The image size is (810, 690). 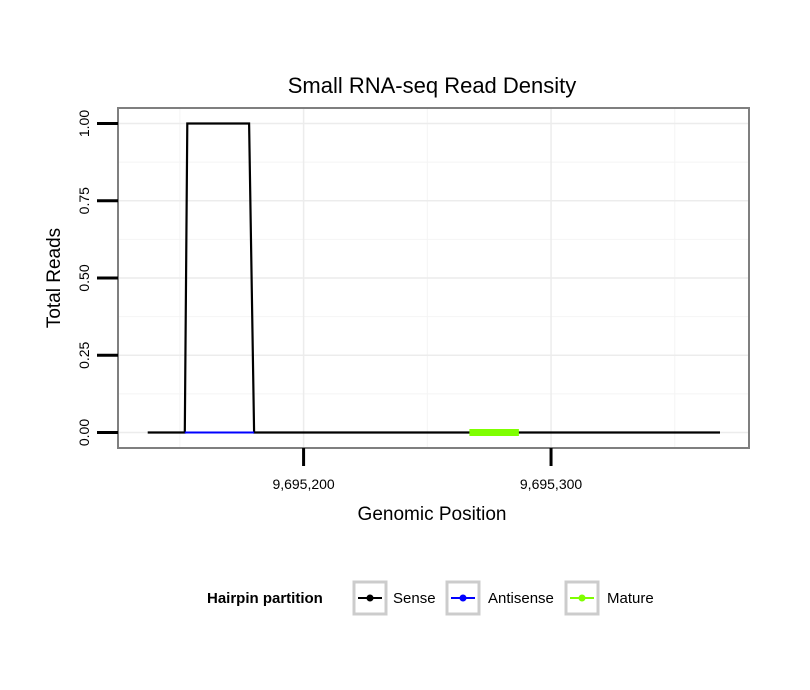 What do you see at coordinates (97, 278) in the screenshot?
I see `y-axis: 0.00 0.25 0.50 0.75 1.00` at bounding box center [97, 278].